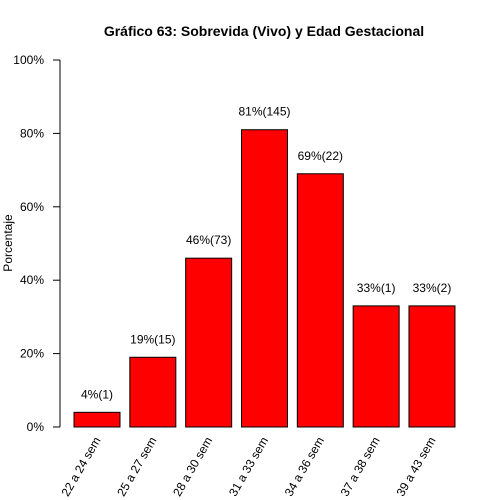 The image size is (500, 500). I want to click on y-axis-label: Porcentaje, so click(8, 243).